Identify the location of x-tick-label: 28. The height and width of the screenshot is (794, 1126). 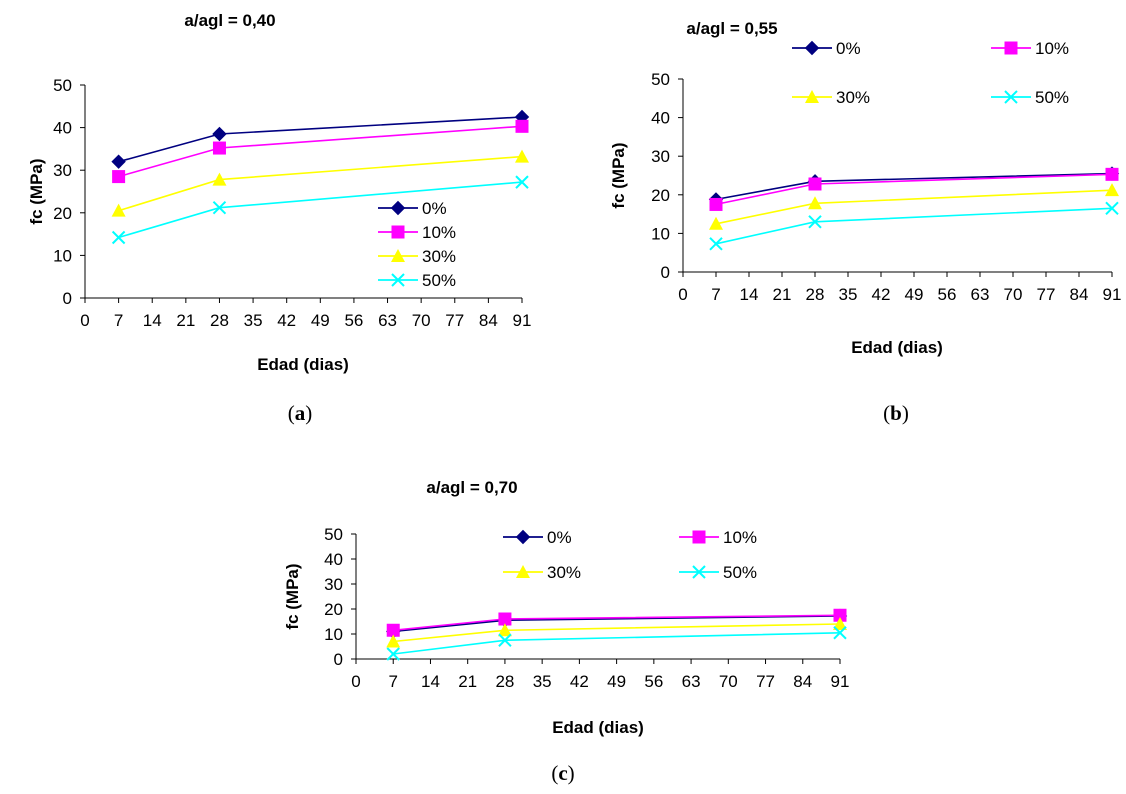
(219, 320).